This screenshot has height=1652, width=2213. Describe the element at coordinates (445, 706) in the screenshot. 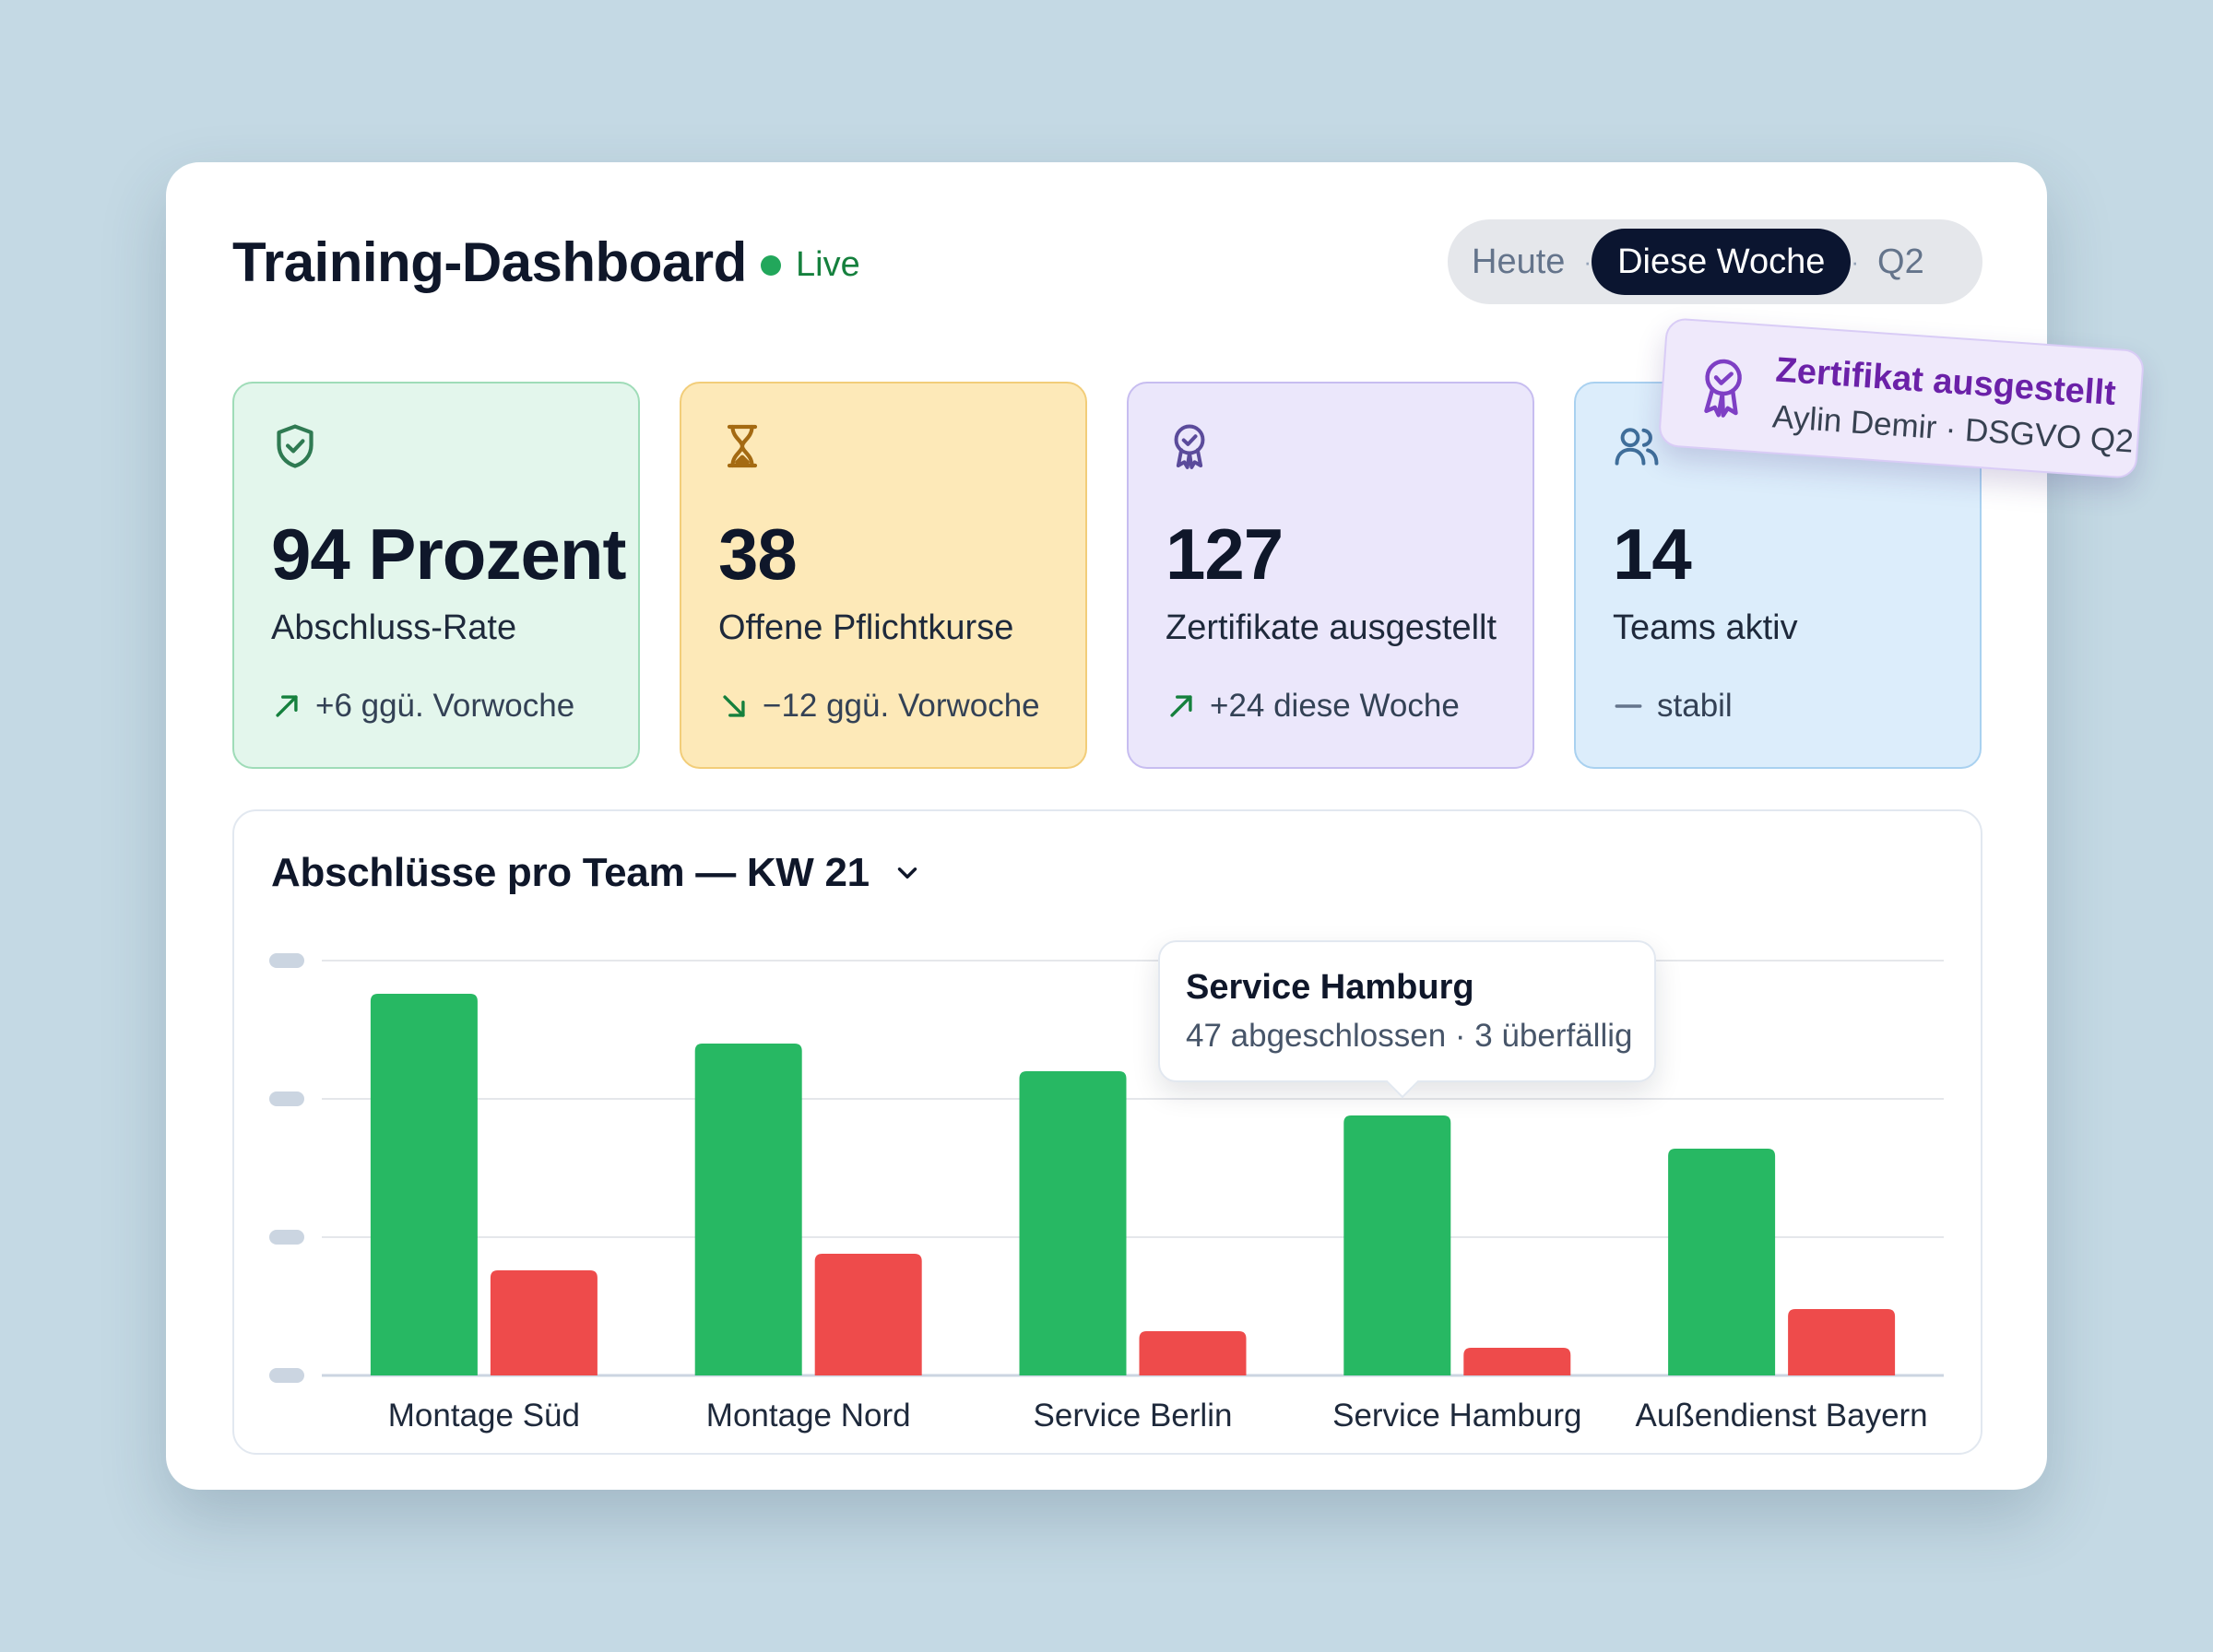

I see `kpi-delta-text: +6 ggü. Vorwoche` at that location.